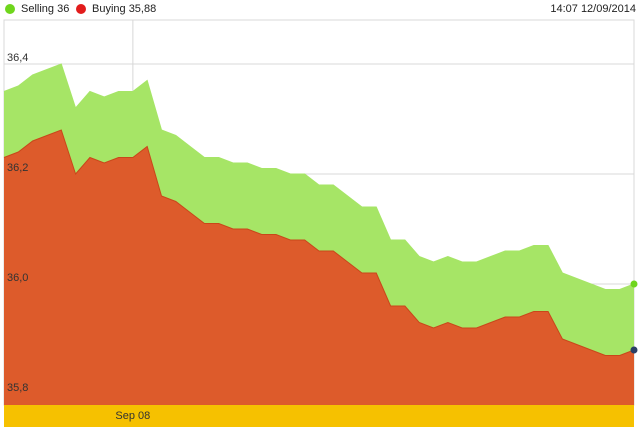 The height and width of the screenshot is (433, 640). What do you see at coordinates (45, 9) in the screenshot?
I see `legend-selling-label: Selling 36` at bounding box center [45, 9].